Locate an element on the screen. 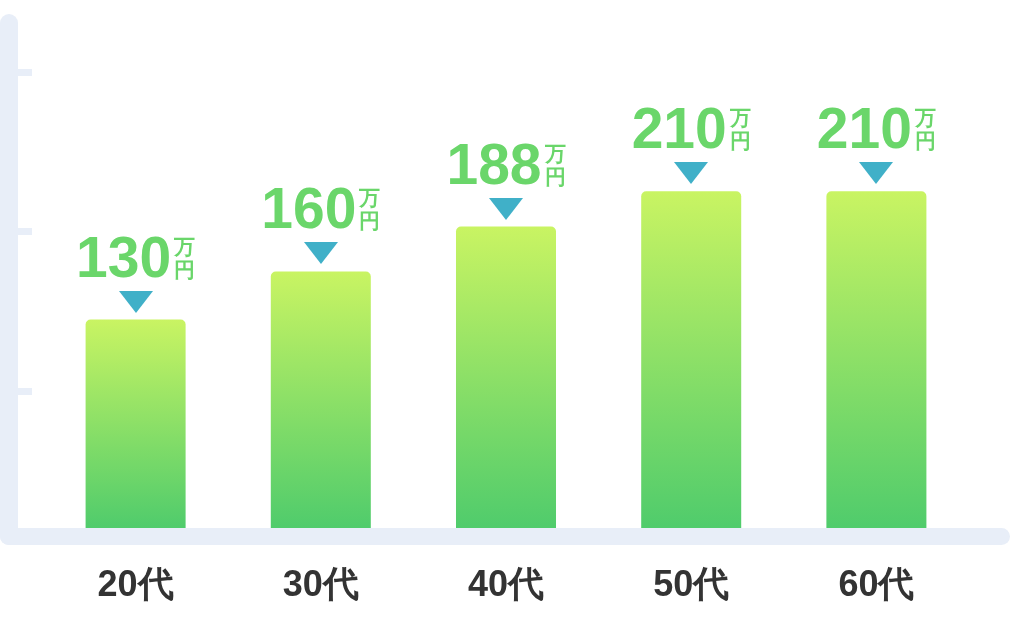 The height and width of the screenshot is (636, 1012). x-tick-label: 30代 is located at coordinates (320, 583).